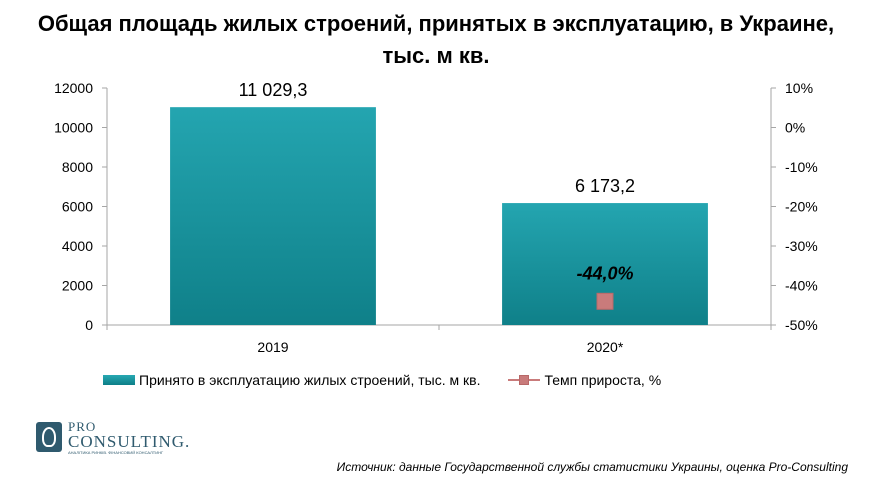  What do you see at coordinates (77, 207) in the screenshot?
I see `y-left-tick-label: 6000` at bounding box center [77, 207].